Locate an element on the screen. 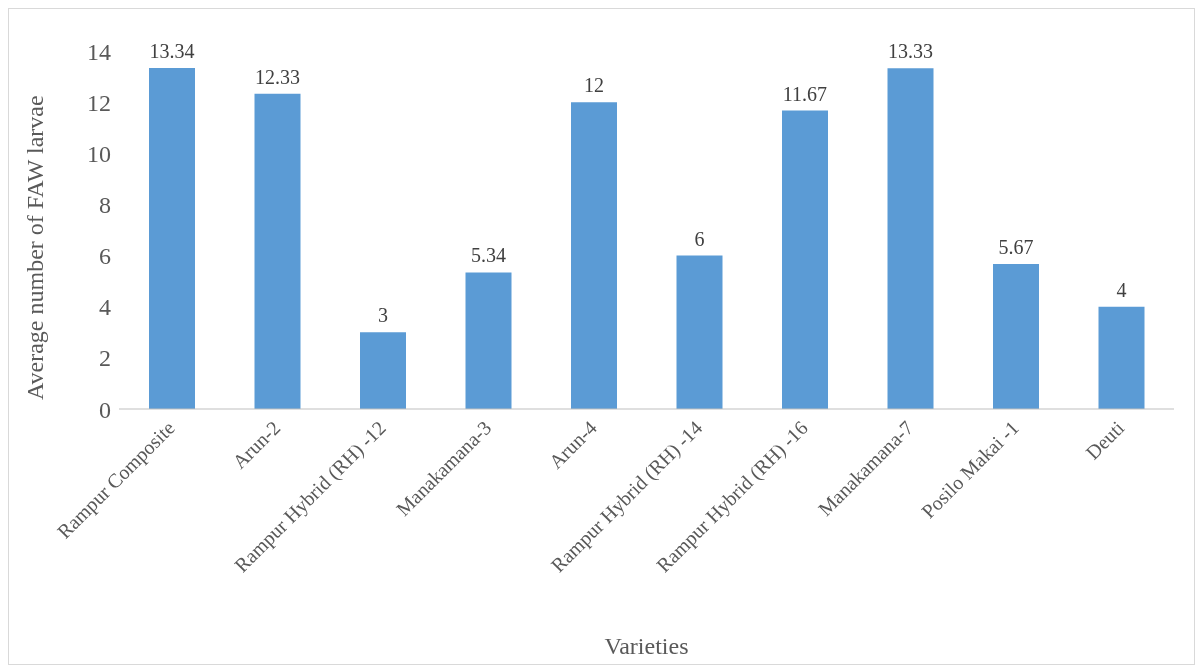 The height and width of the screenshot is (671, 1203). data-label: 12.33 is located at coordinates (277, 76).